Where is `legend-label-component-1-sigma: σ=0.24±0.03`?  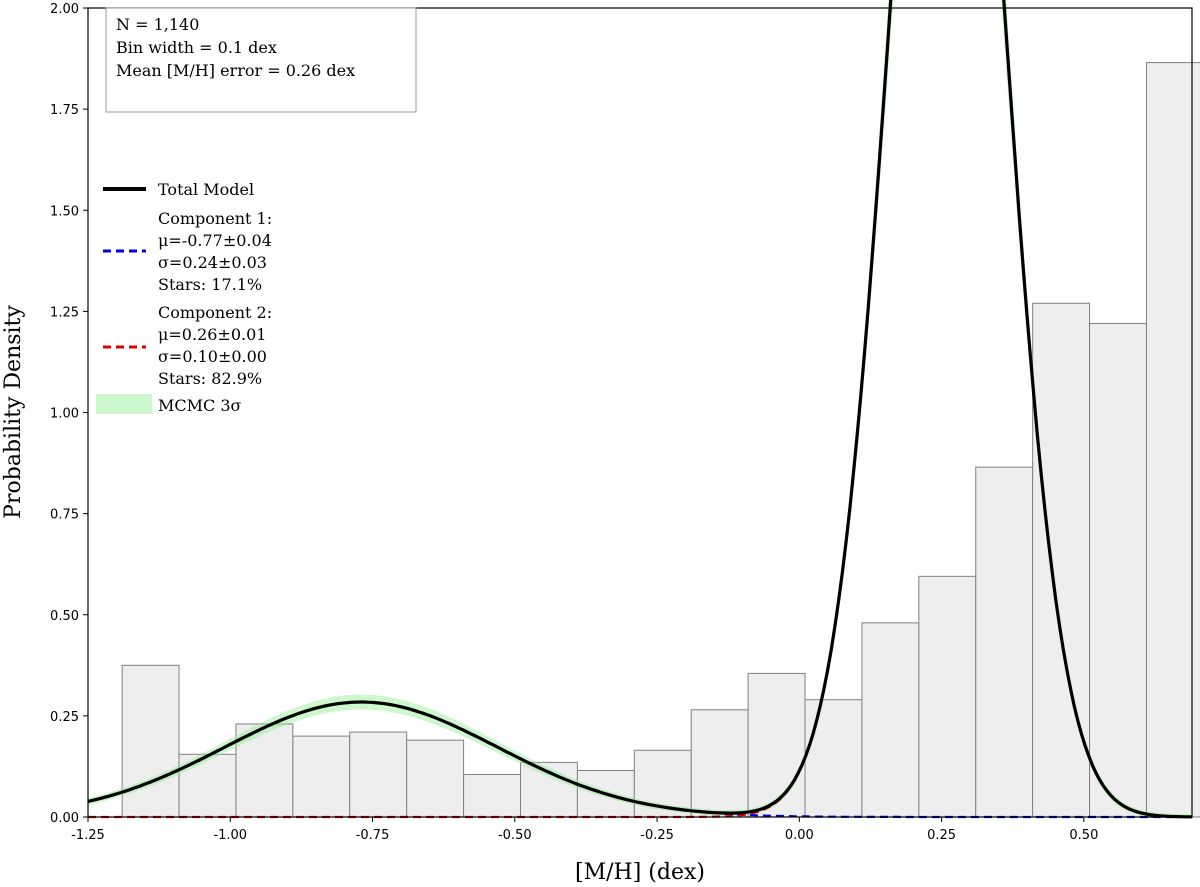 legend-label-component-1-sigma: σ=0.24±0.03 is located at coordinates (212, 262).